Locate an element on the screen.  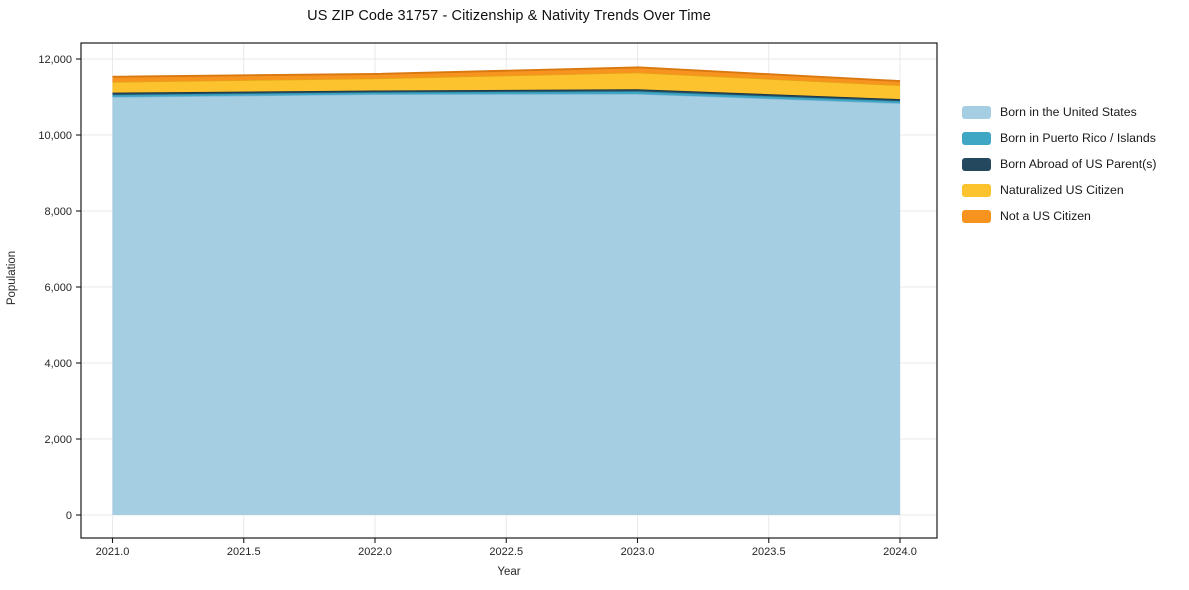
x-tick-label: 2023.0 is located at coordinates (638, 552).